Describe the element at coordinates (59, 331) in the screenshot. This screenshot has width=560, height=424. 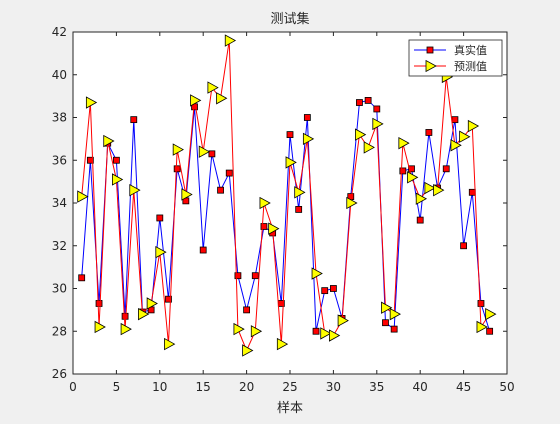
I see `y-tick-label: 28` at that location.